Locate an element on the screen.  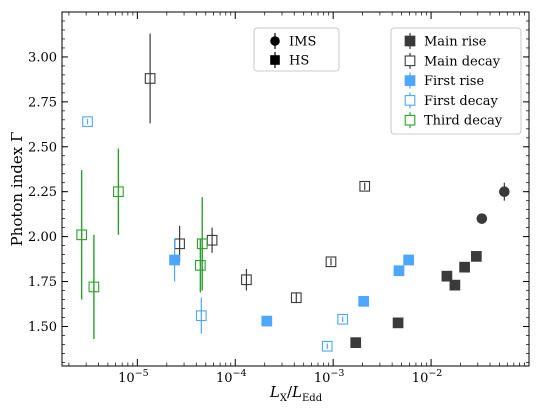
y-tick-label: 2.25 is located at coordinates (42, 192).